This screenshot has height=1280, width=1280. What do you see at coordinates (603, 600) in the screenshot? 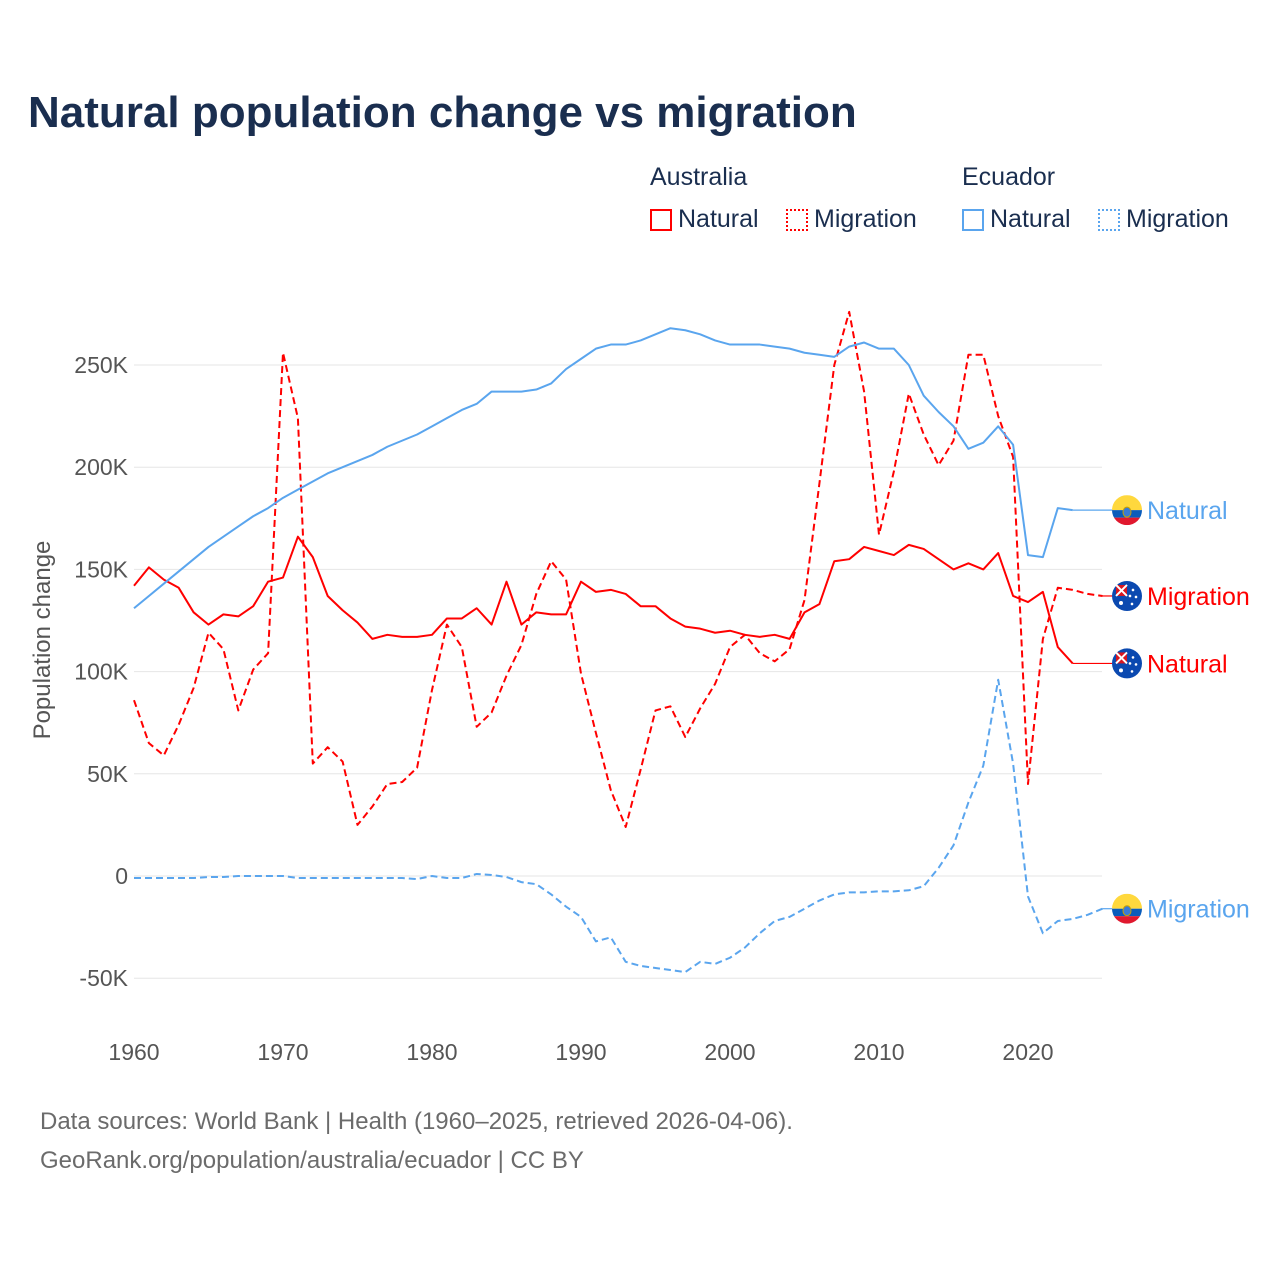
I see `series-line-australia-natural` at bounding box center [603, 600].